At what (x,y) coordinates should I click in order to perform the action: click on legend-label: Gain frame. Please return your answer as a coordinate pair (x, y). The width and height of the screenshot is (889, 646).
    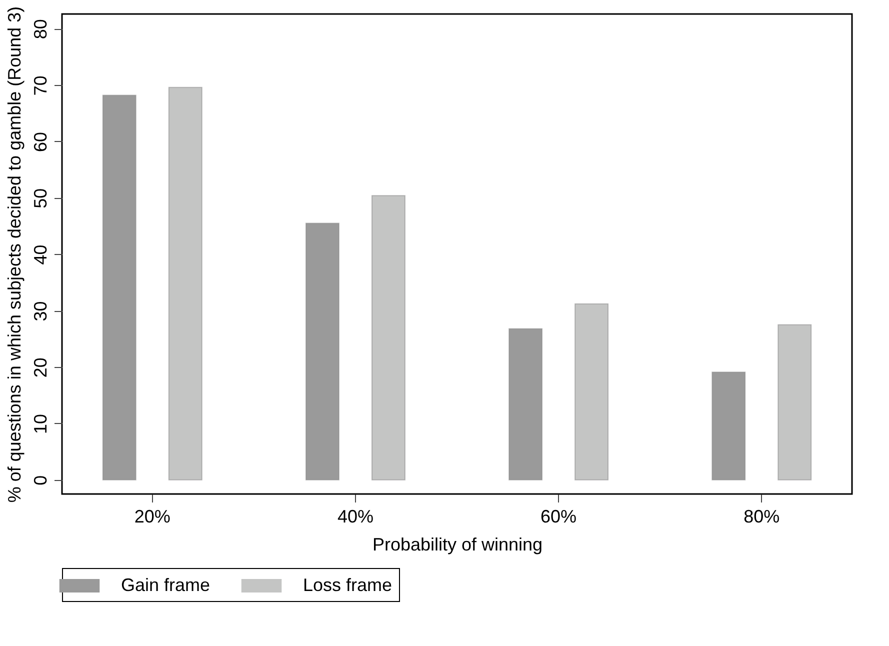
    Looking at the image, I should click on (165, 584).